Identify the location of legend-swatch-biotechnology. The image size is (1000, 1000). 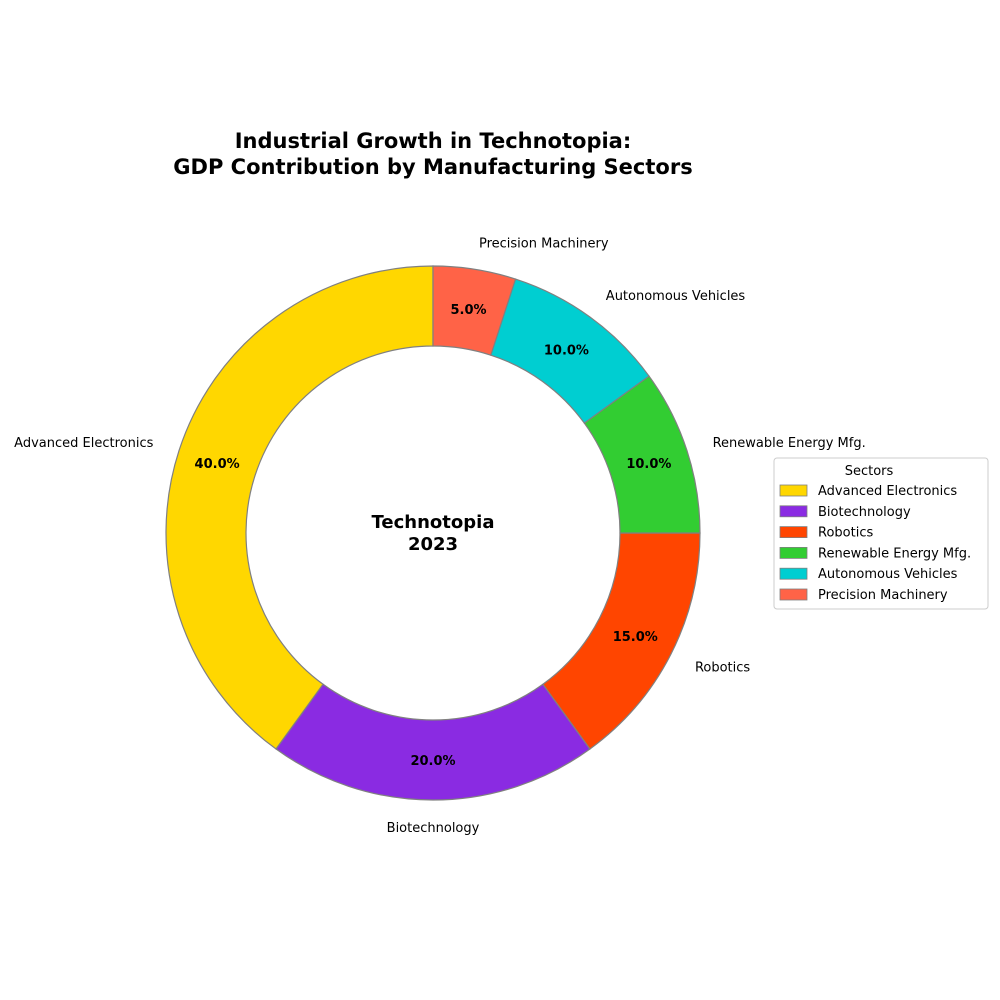
(793, 511).